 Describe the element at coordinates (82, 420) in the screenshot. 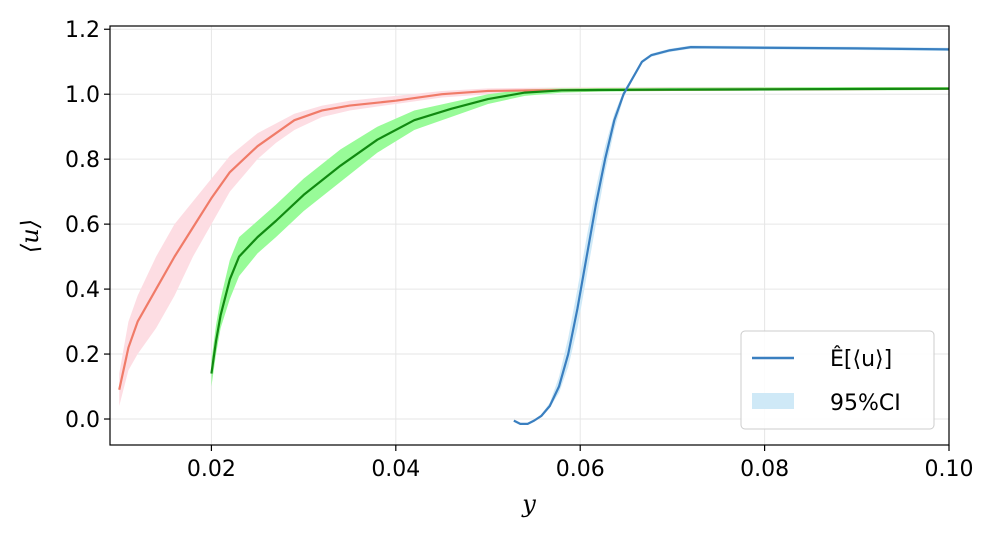

I see `y-tick-label: 0.0` at that location.